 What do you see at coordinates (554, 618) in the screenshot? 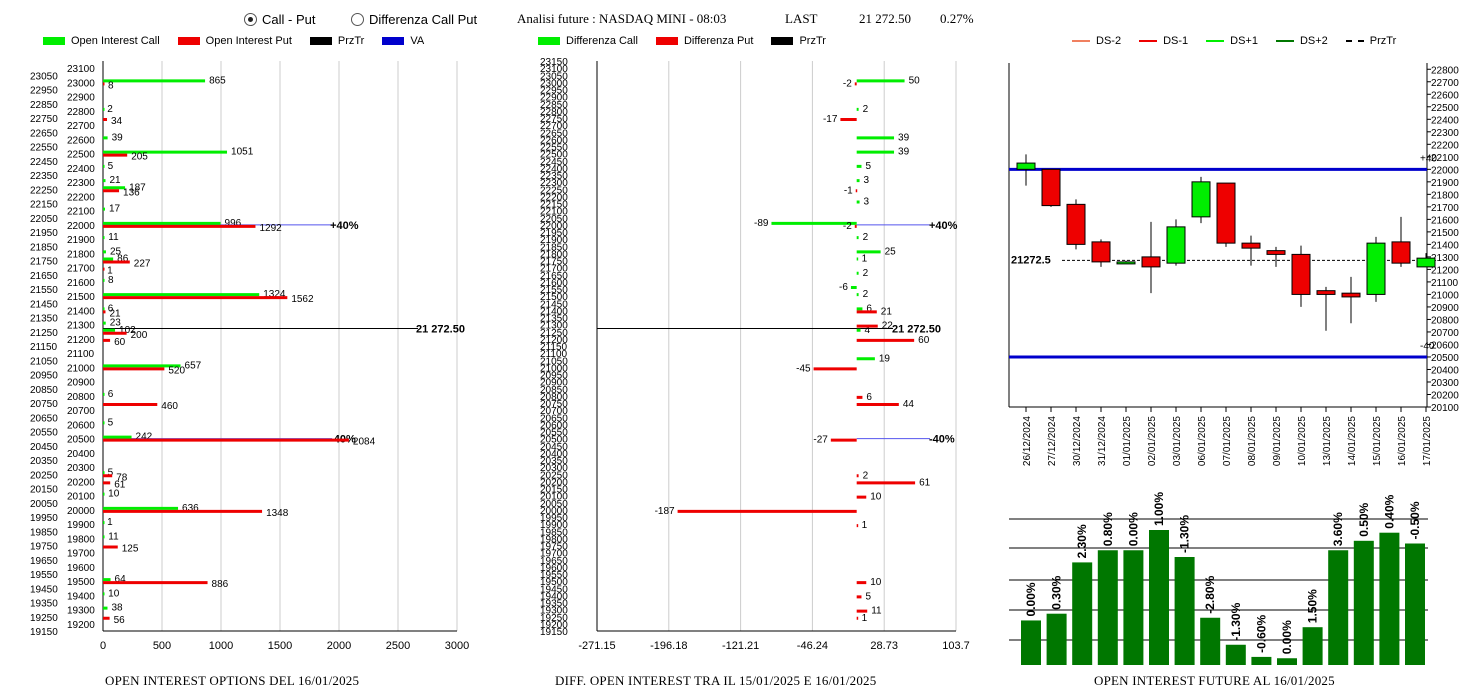
I see `y-tick-label: 19250` at bounding box center [554, 618].